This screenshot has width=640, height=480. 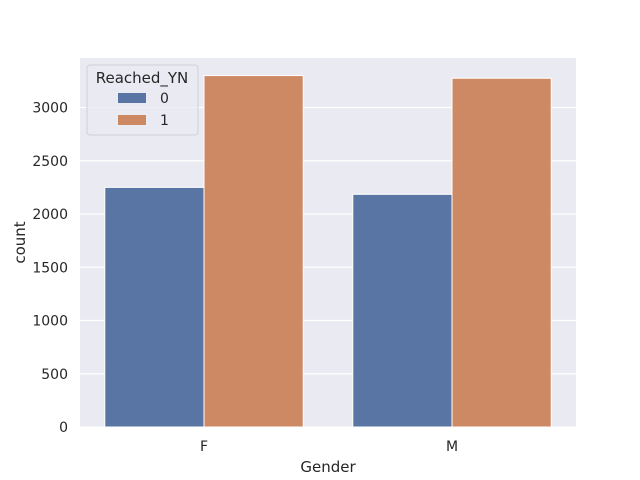 I want to click on legend-label-1: 1, so click(x=164, y=121).